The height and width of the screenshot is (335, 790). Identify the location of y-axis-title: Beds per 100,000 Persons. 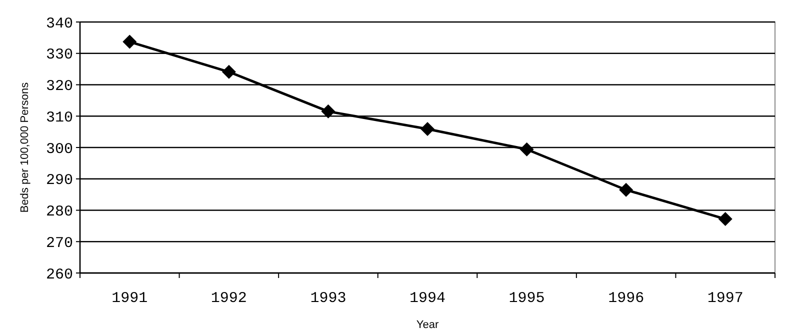
(25, 147).